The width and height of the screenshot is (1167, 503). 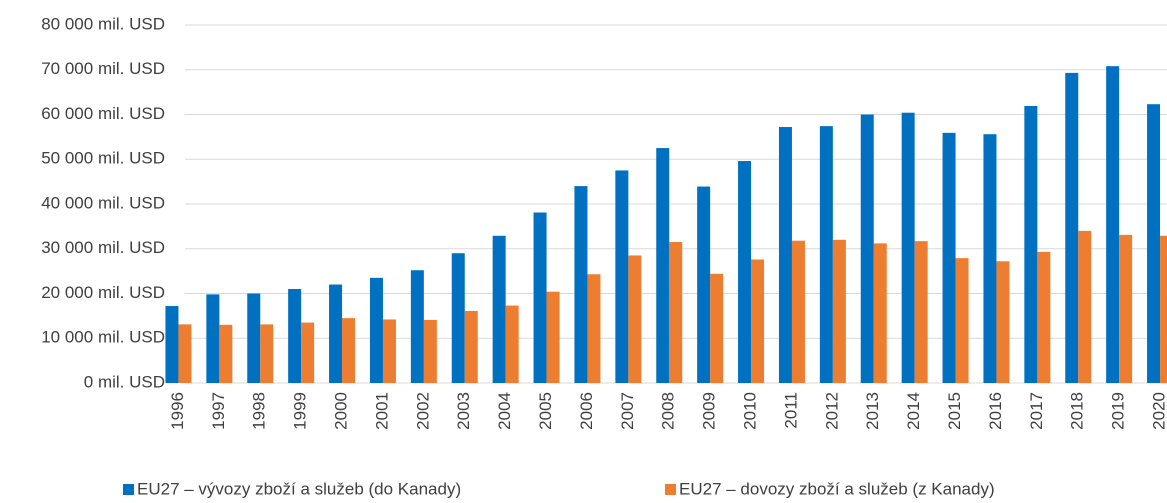 What do you see at coordinates (218, 411) in the screenshot?
I see `x-tick-label: 1997` at bounding box center [218, 411].